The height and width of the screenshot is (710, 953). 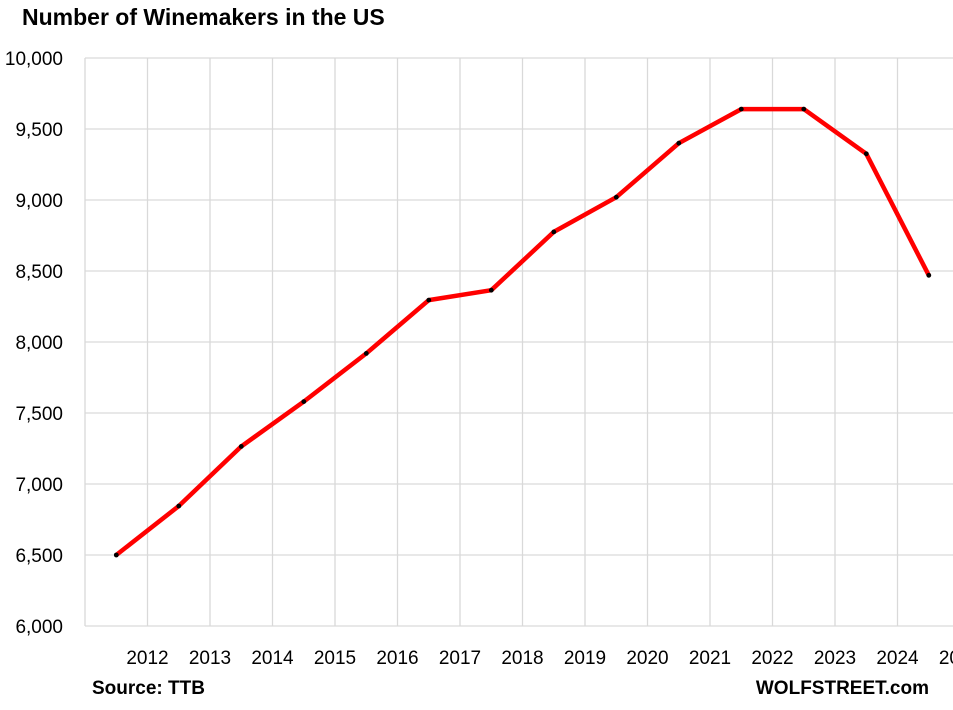 What do you see at coordinates (946, 658) in the screenshot?
I see `x-tick-label: 2025` at bounding box center [946, 658].